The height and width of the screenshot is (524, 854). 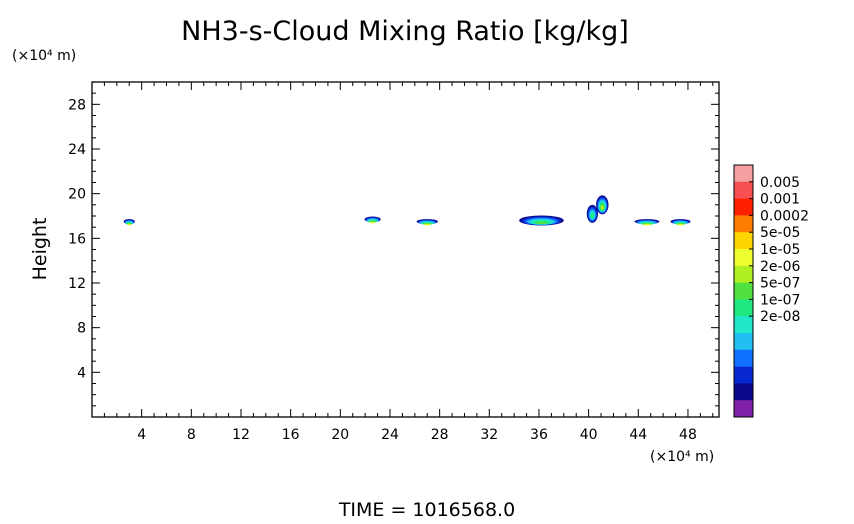 I want to click on colorbar-label: 5e-05, so click(x=780, y=233).